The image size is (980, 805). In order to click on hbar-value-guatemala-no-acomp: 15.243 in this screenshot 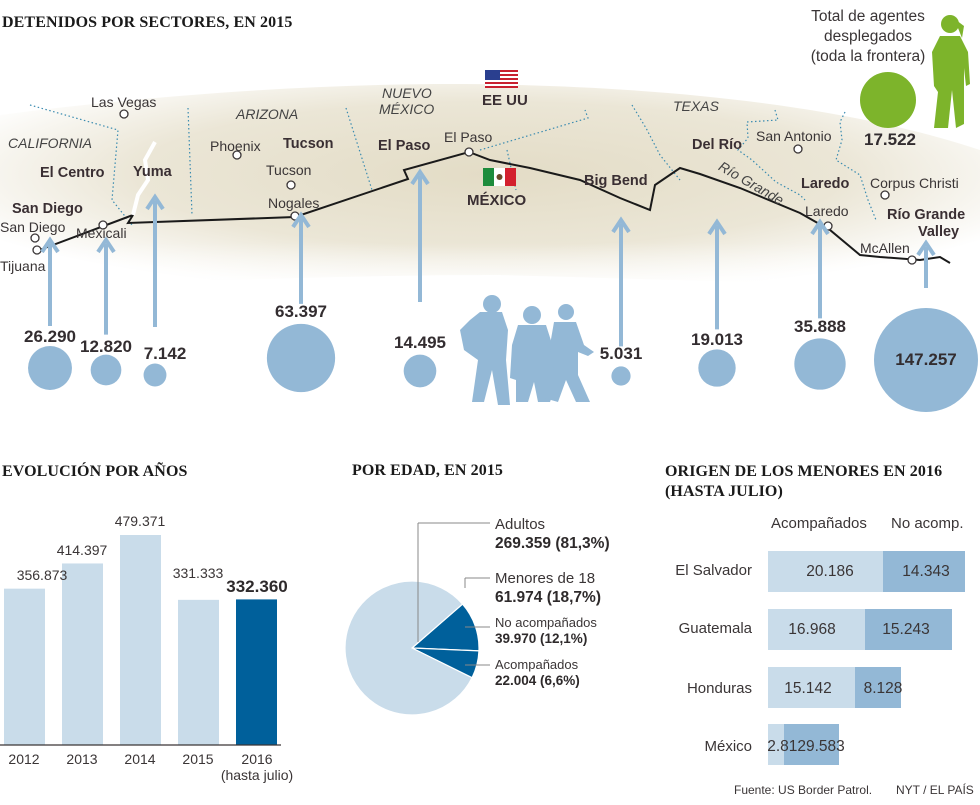, I will do `click(906, 629)`.